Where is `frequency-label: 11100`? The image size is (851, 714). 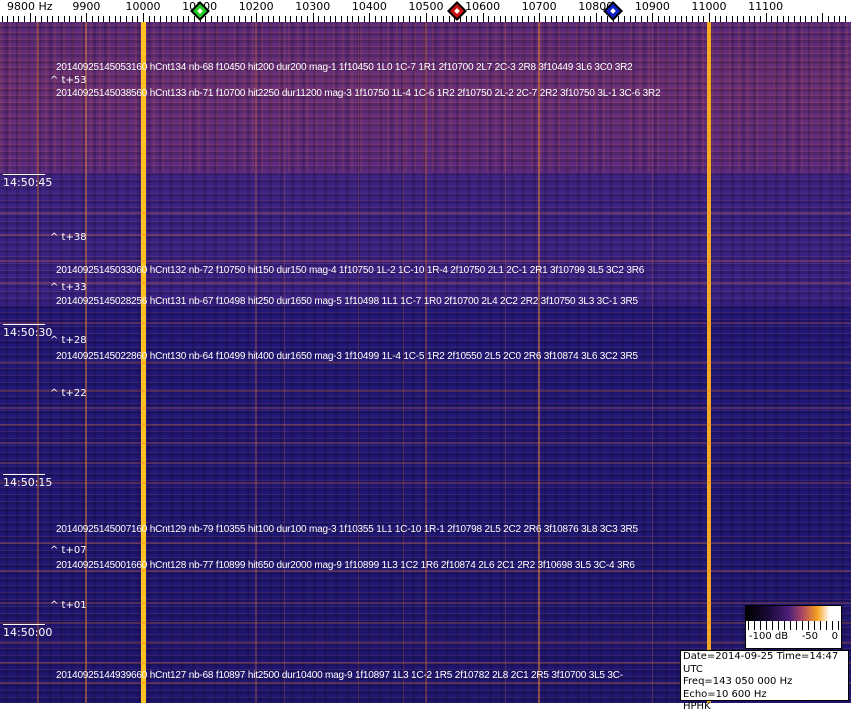
frequency-label: 11100 is located at coordinates (765, 6).